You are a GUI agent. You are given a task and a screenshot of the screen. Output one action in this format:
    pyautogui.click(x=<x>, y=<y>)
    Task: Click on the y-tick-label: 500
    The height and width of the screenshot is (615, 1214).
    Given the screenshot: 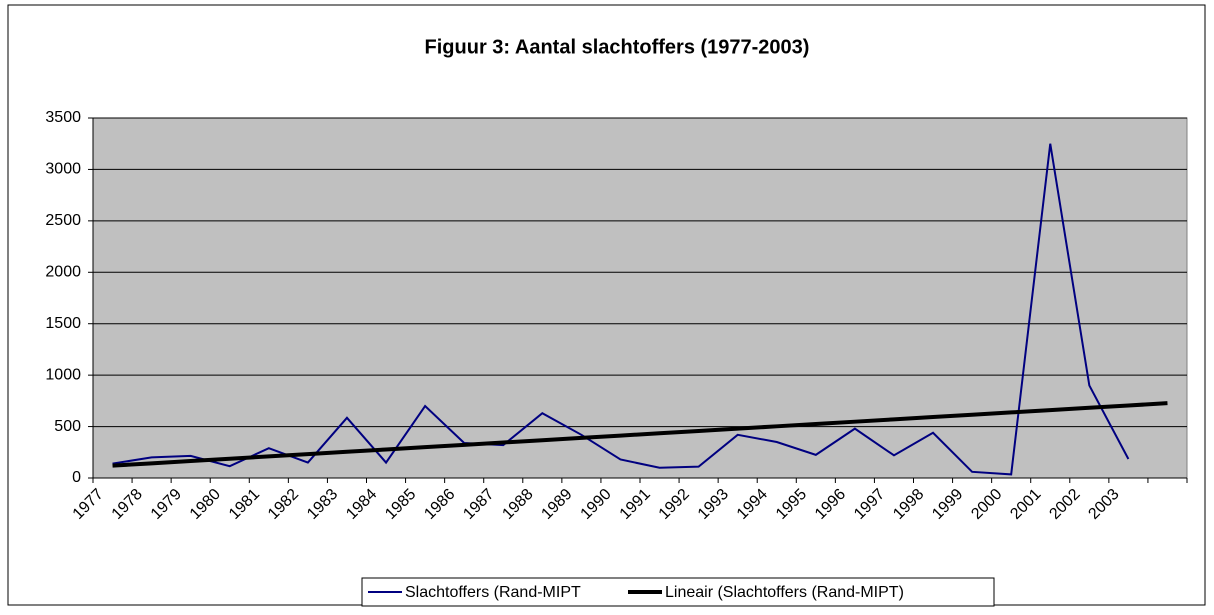 What is the action you would take?
    pyautogui.click(x=67, y=426)
    